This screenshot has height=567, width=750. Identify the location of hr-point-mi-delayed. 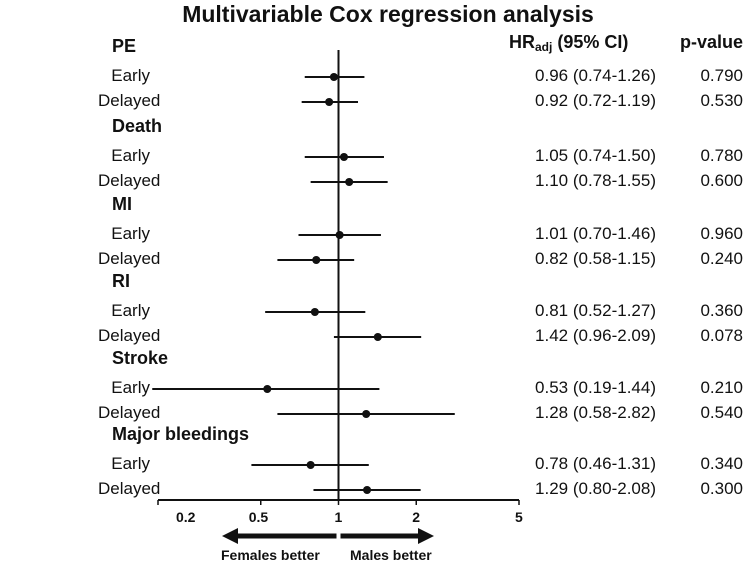
(316, 260).